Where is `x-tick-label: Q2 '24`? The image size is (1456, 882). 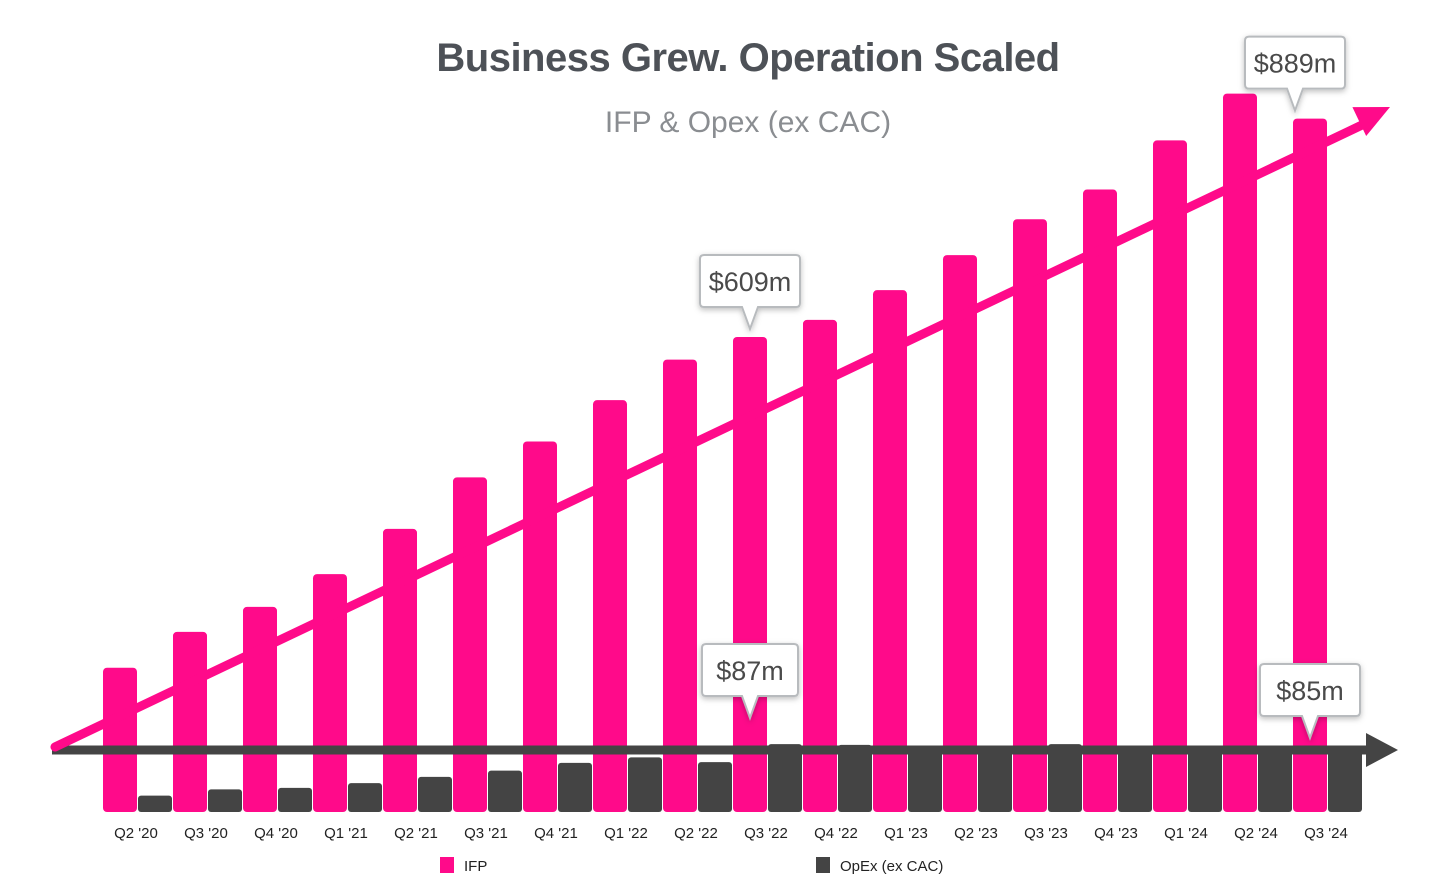
x-tick-label: Q2 '24 is located at coordinates (1256, 833).